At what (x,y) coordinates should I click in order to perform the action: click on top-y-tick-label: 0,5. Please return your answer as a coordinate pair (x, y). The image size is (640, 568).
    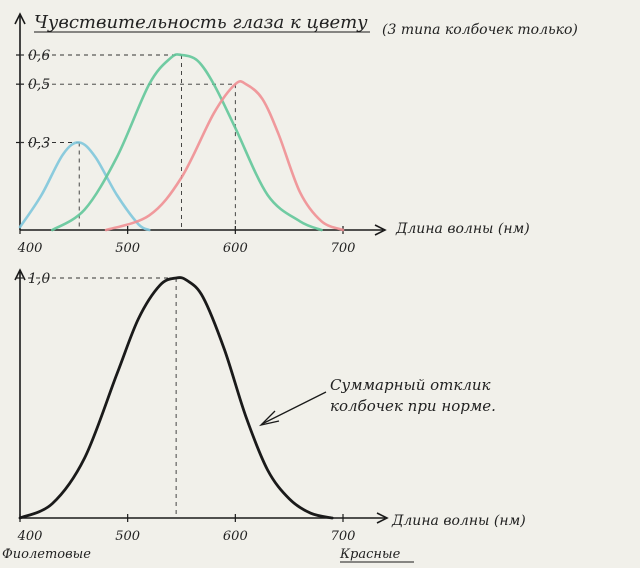
    Looking at the image, I should click on (39, 85).